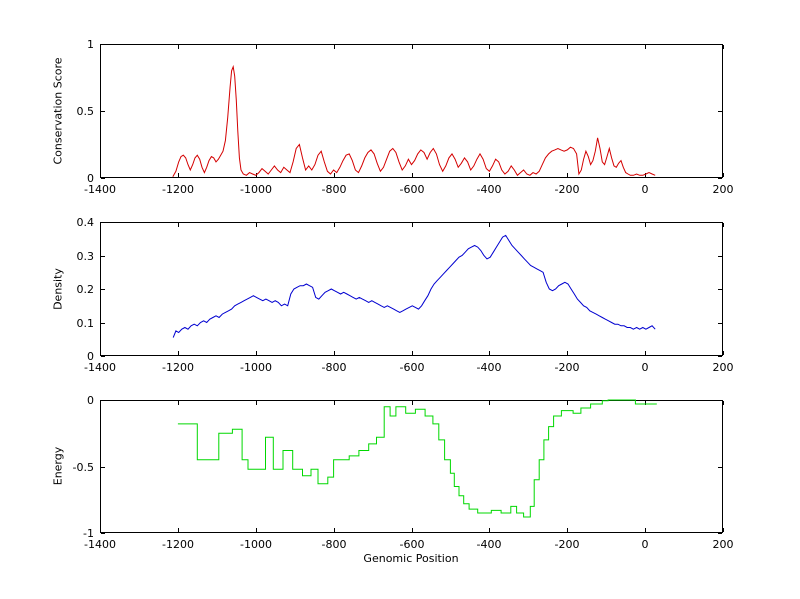 Image resolution: width=800 pixels, height=599 pixels. Describe the element at coordinates (86, 289) in the screenshot. I see `svg-text: 0.2` at that location.